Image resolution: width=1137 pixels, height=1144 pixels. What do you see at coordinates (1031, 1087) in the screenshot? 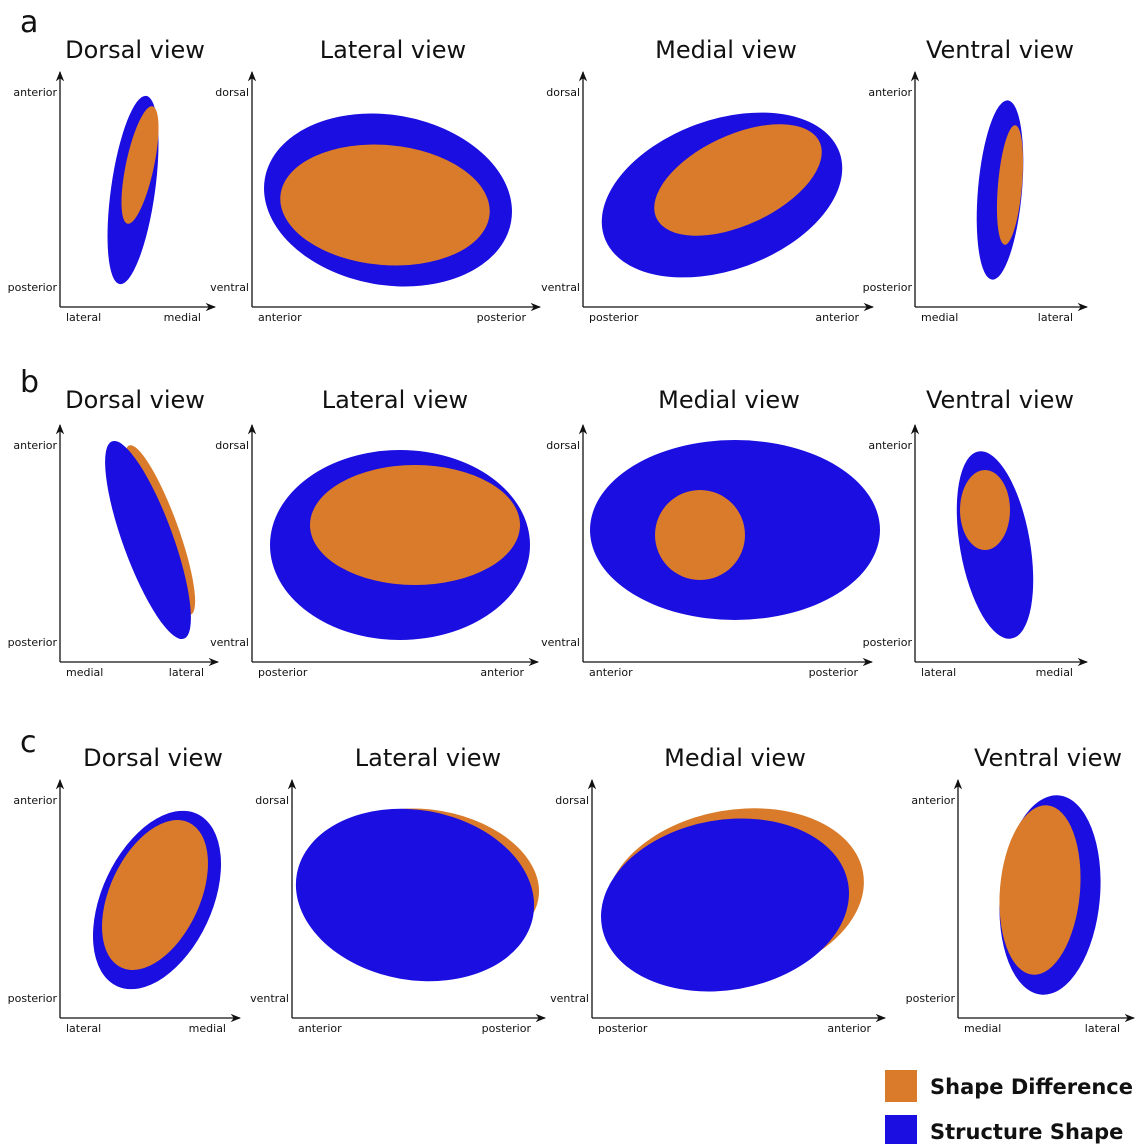
I see `legend-label: Shape Difference` at bounding box center [1031, 1087].